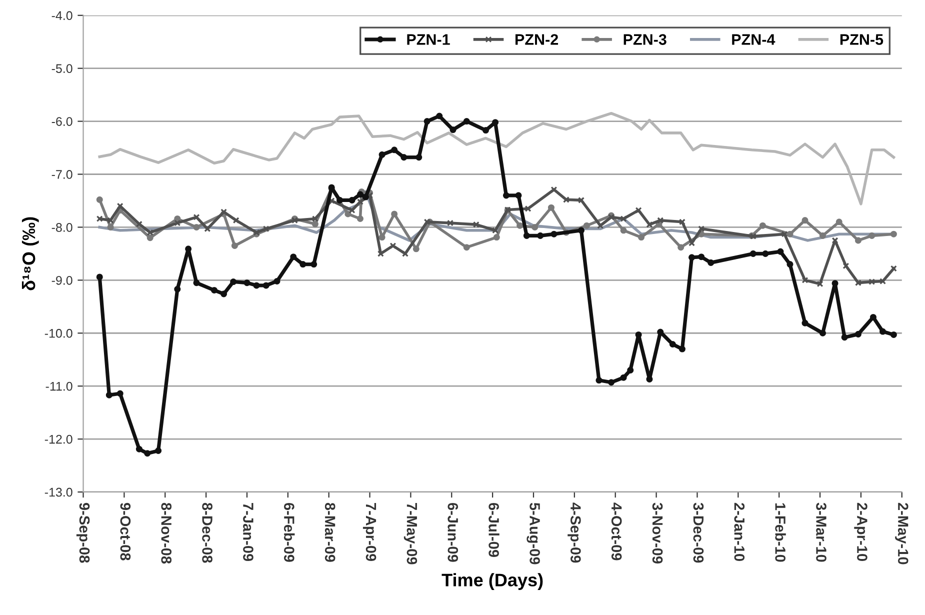  I want to click on legend-label: PZN-5, so click(862, 39).